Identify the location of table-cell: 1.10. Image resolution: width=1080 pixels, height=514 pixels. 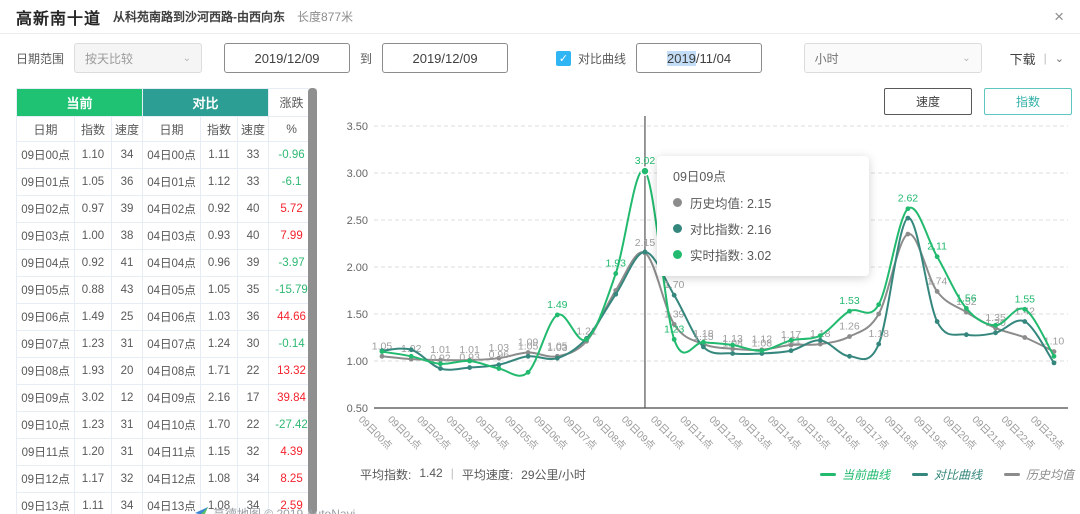
(93, 155).